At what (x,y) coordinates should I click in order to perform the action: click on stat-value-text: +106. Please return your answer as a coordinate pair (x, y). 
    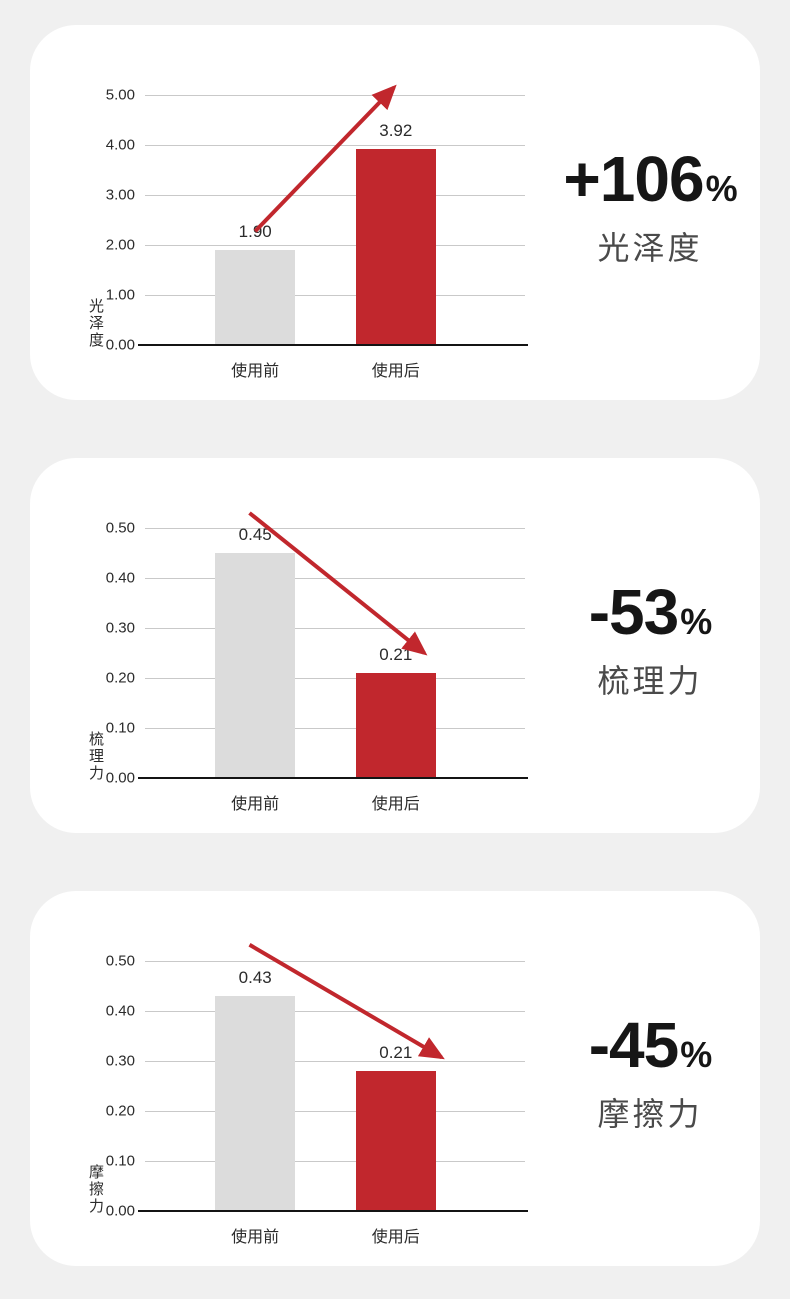
    Looking at the image, I should click on (633, 179).